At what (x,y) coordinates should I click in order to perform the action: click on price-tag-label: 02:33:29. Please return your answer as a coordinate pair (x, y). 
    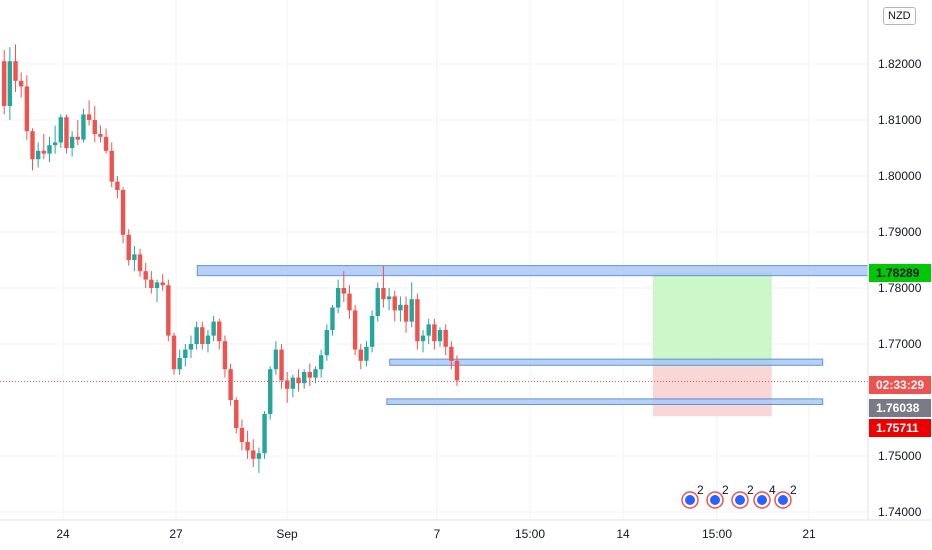
    Looking at the image, I should click on (900, 385).